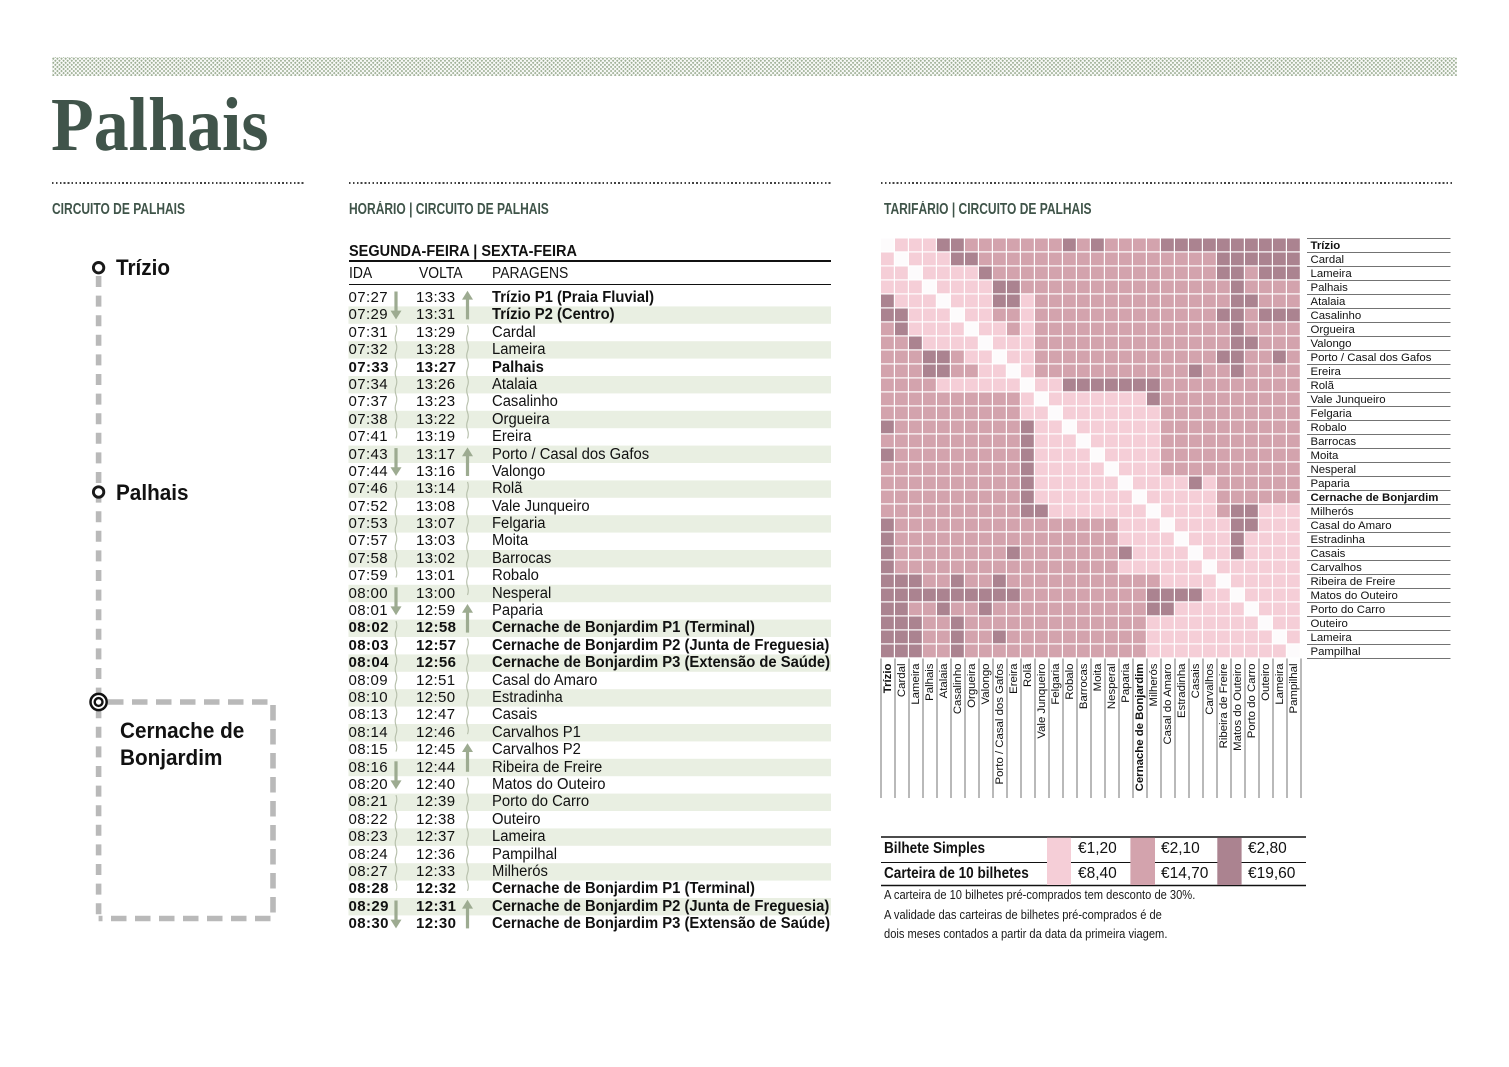 The width and height of the screenshot is (1509, 1067). What do you see at coordinates (1224, 706) in the screenshot?
I see `svg-text: Ribeira de Freire` at bounding box center [1224, 706].